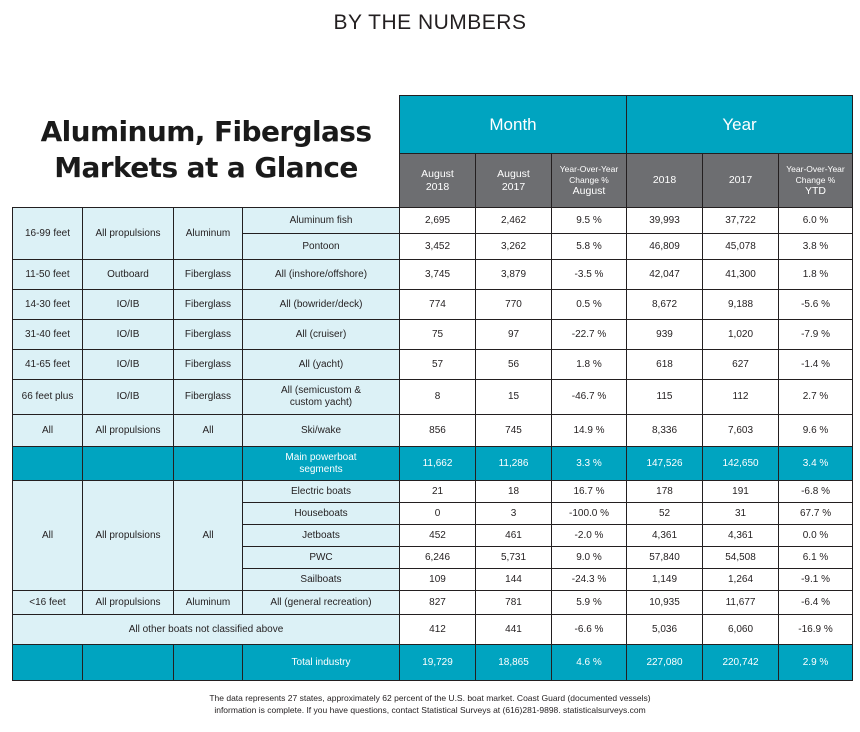  I want to click on size-cell: 31-40 feet, so click(47, 334).